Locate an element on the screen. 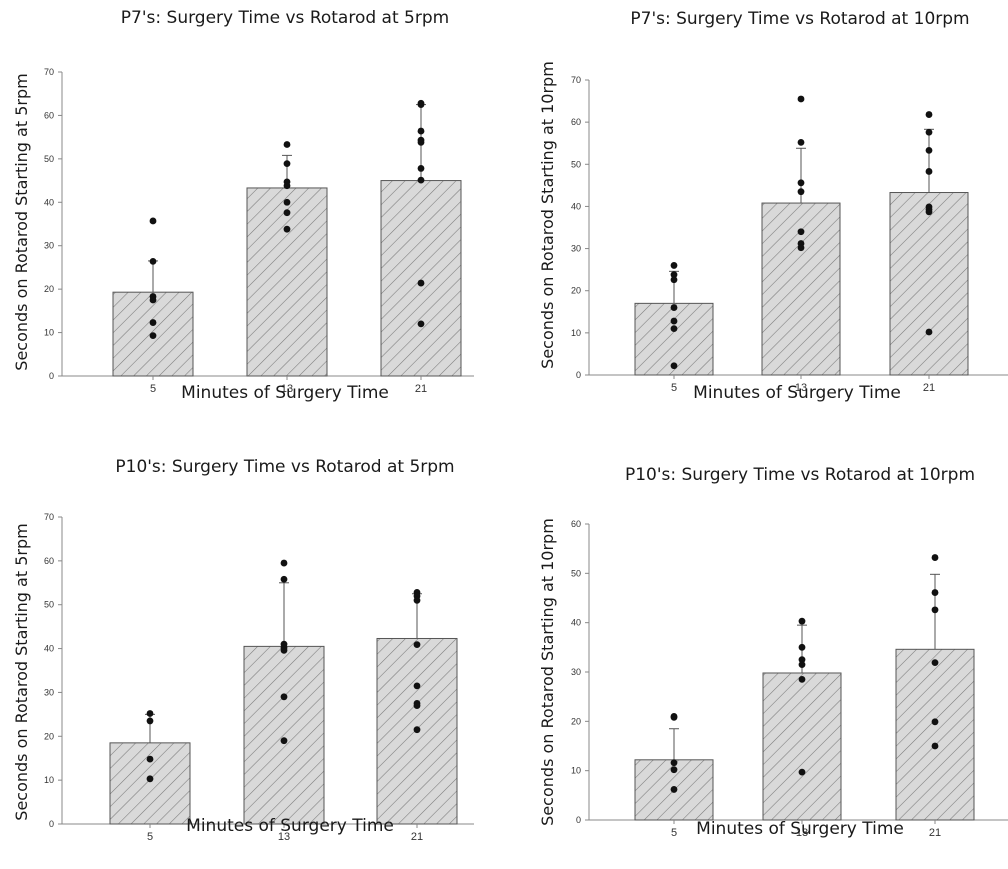  chart-title: P10's: Surgery Time vs Rotarod at 5rpm is located at coordinates (284, 467).